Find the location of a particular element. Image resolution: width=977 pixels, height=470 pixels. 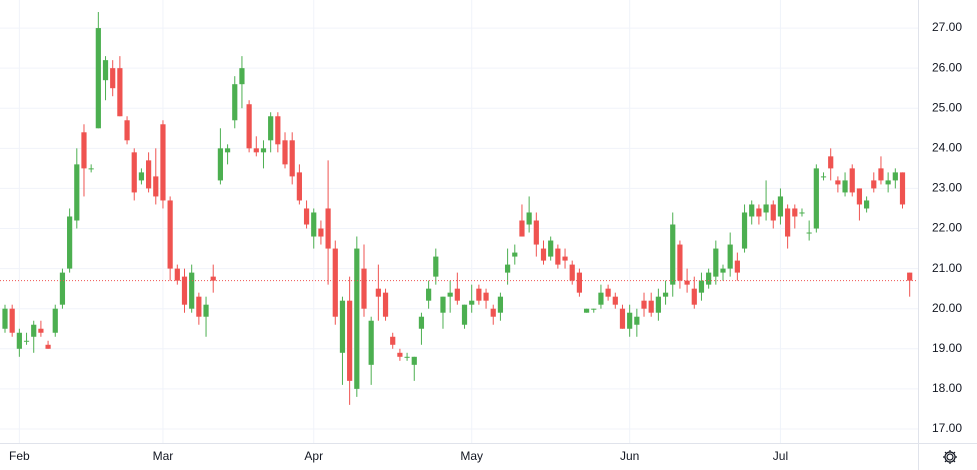

x-tick-label: Mar is located at coordinates (163, 456).